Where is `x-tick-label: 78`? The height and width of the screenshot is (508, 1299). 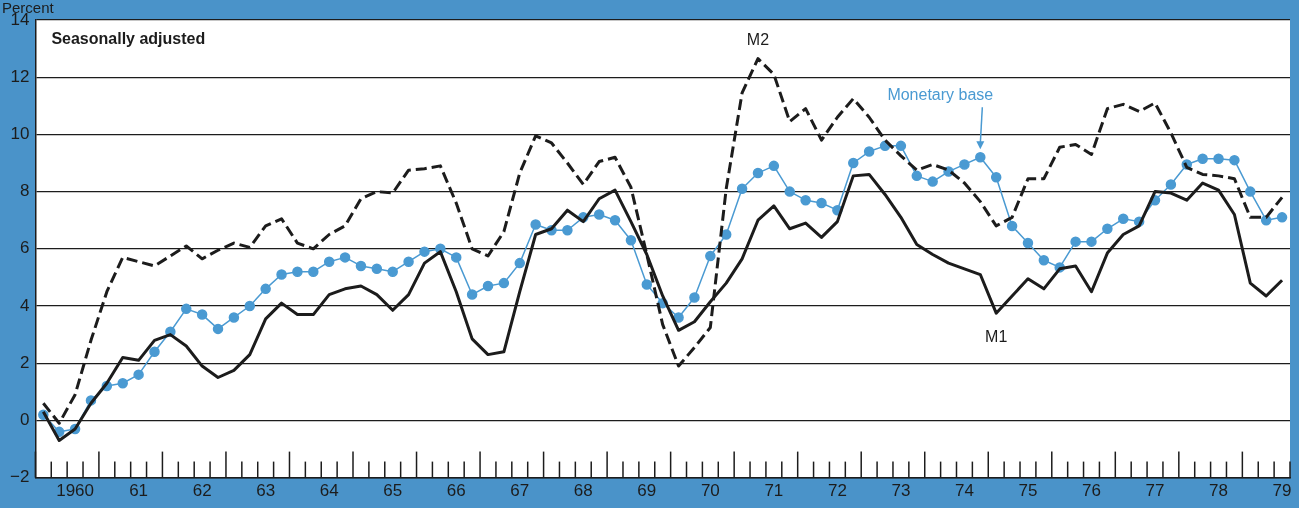
x-tick-label: 78 is located at coordinates (1218, 491).